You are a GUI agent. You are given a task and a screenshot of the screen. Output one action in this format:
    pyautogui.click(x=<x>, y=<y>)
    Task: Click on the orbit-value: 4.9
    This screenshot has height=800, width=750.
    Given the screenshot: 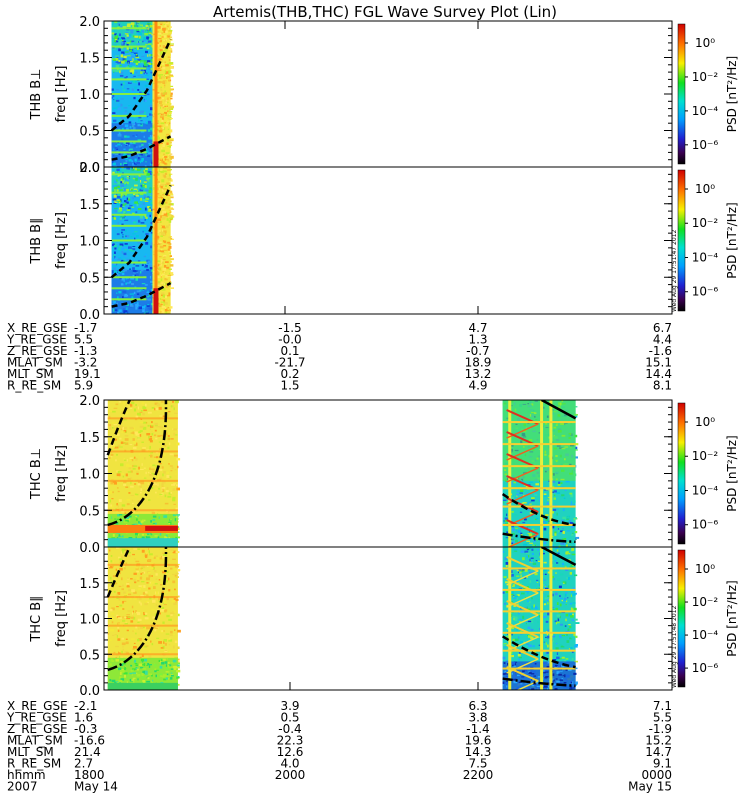 What is the action you would take?
    pyautogui.click(x=477, y=386)
    